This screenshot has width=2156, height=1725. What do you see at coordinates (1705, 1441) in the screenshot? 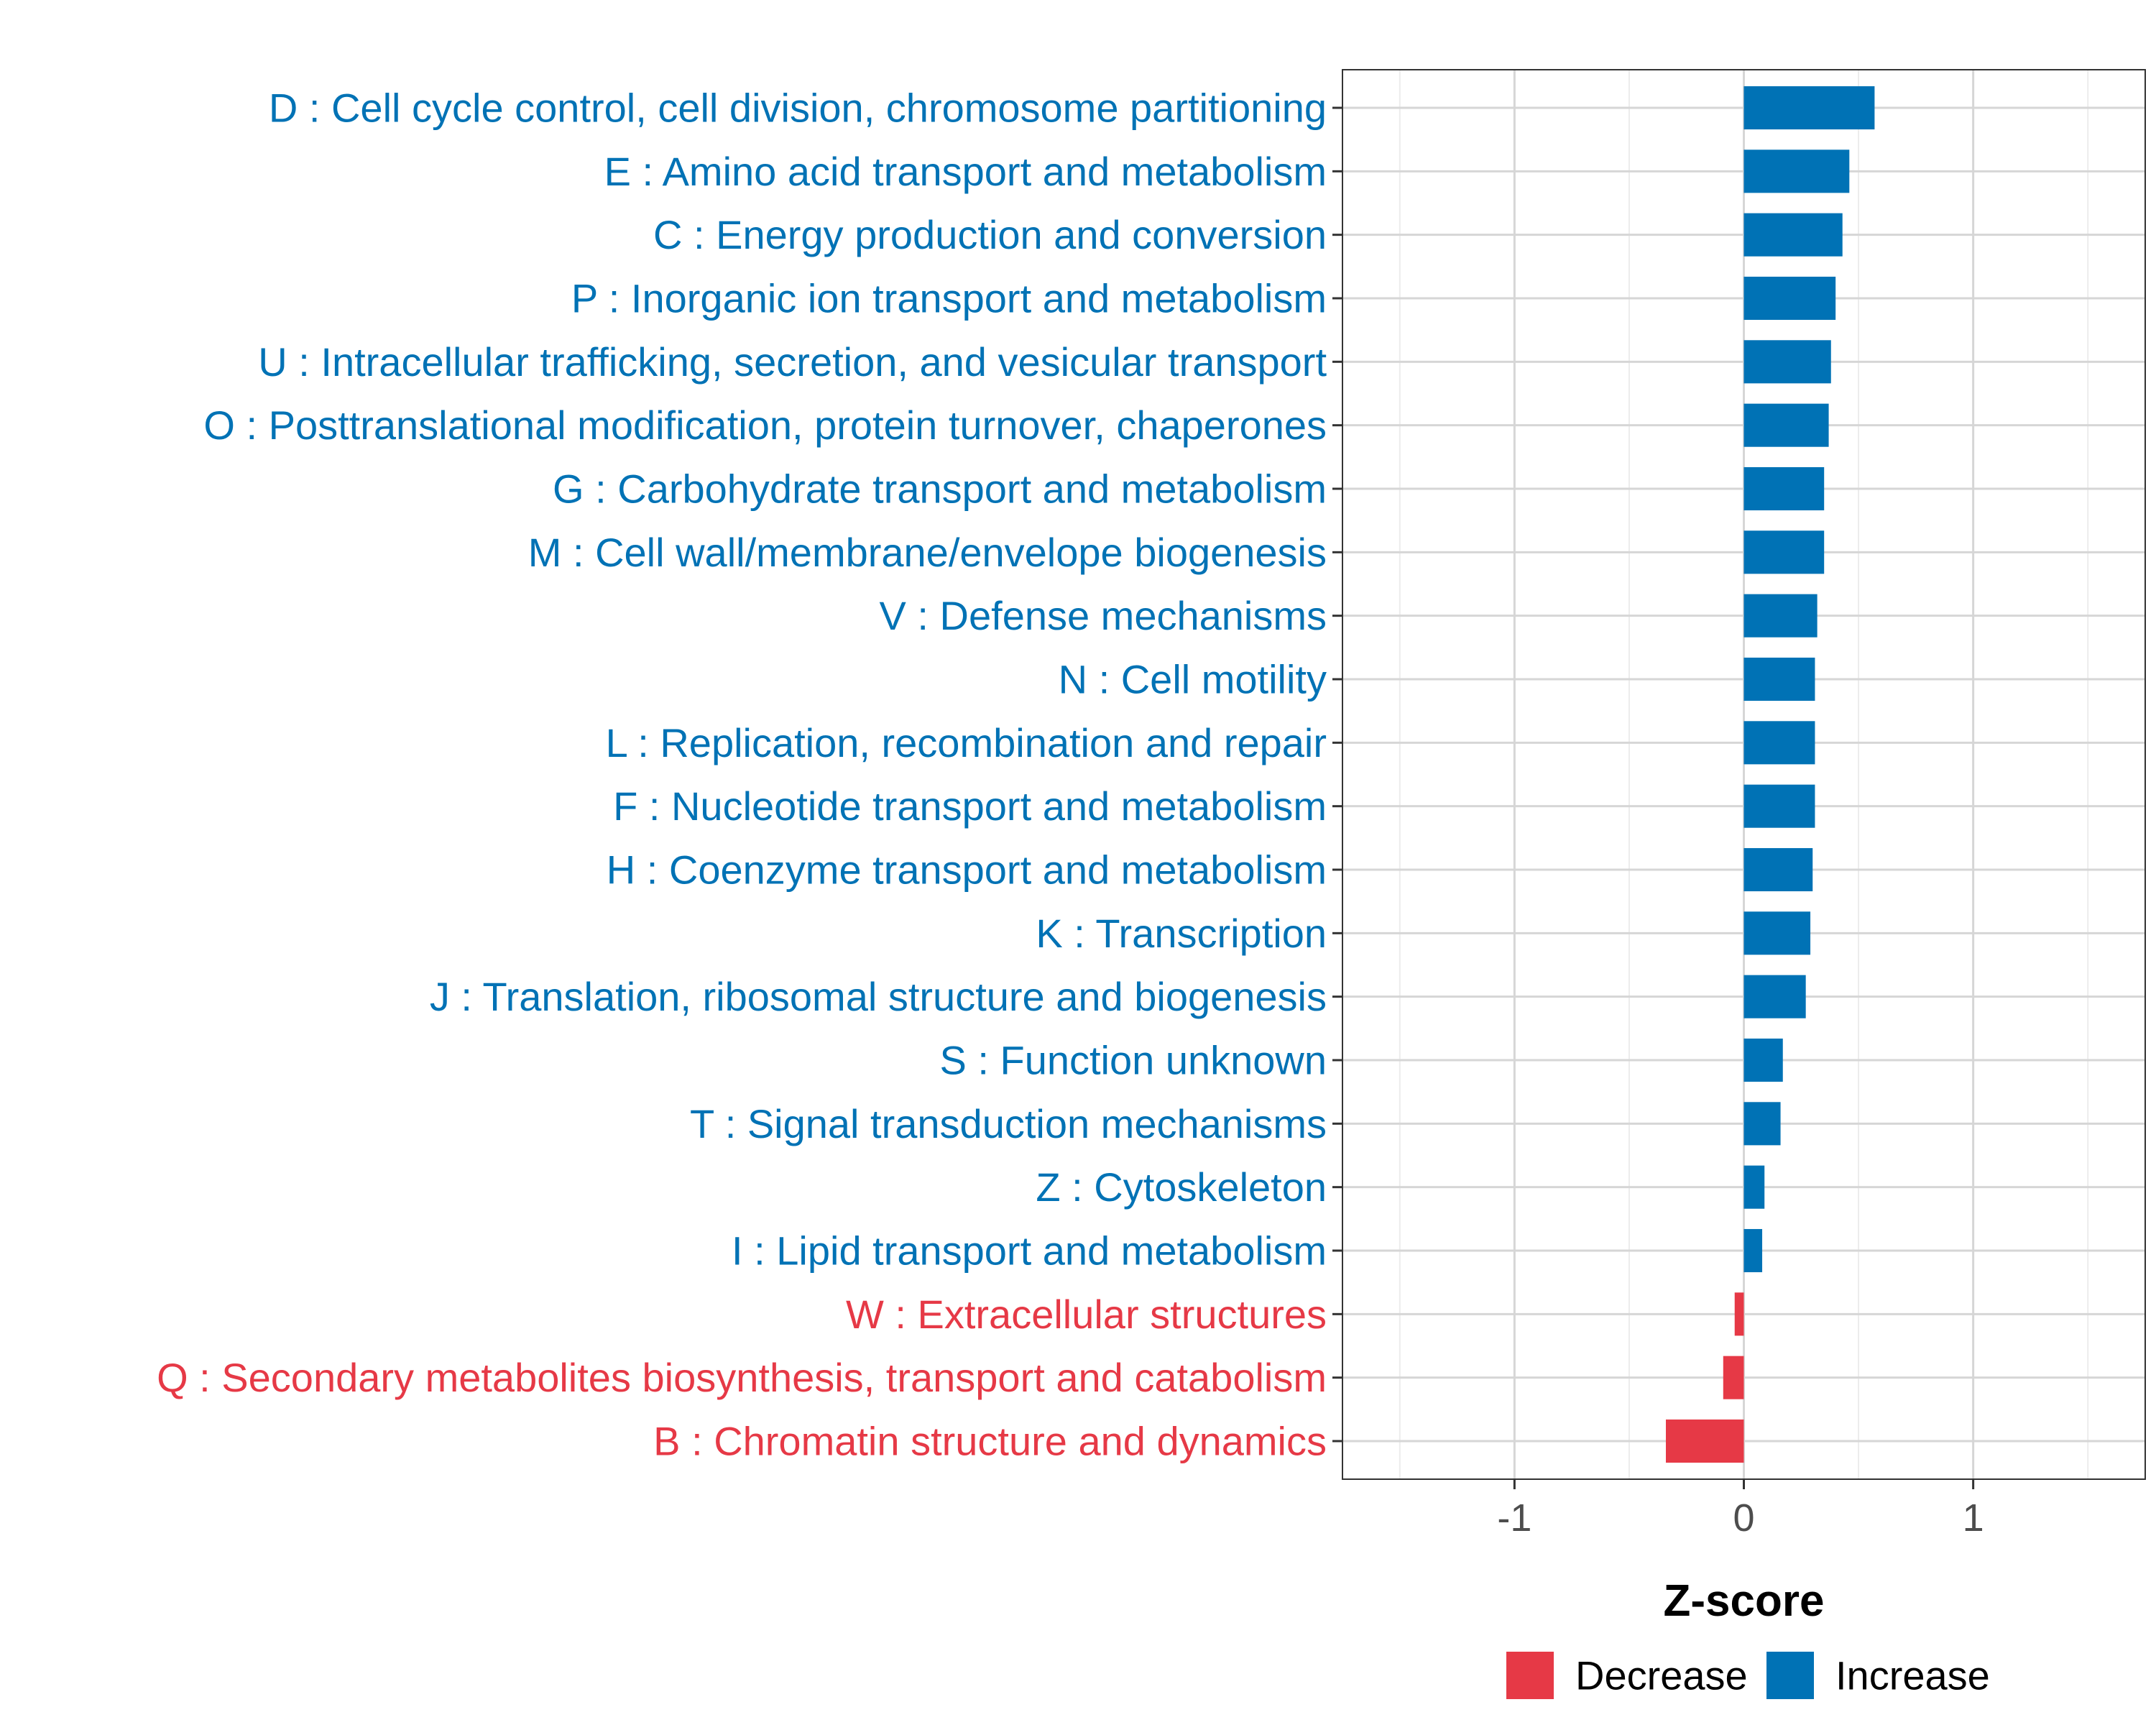
I see `bar-b` at bounding box center [1705, 1441].